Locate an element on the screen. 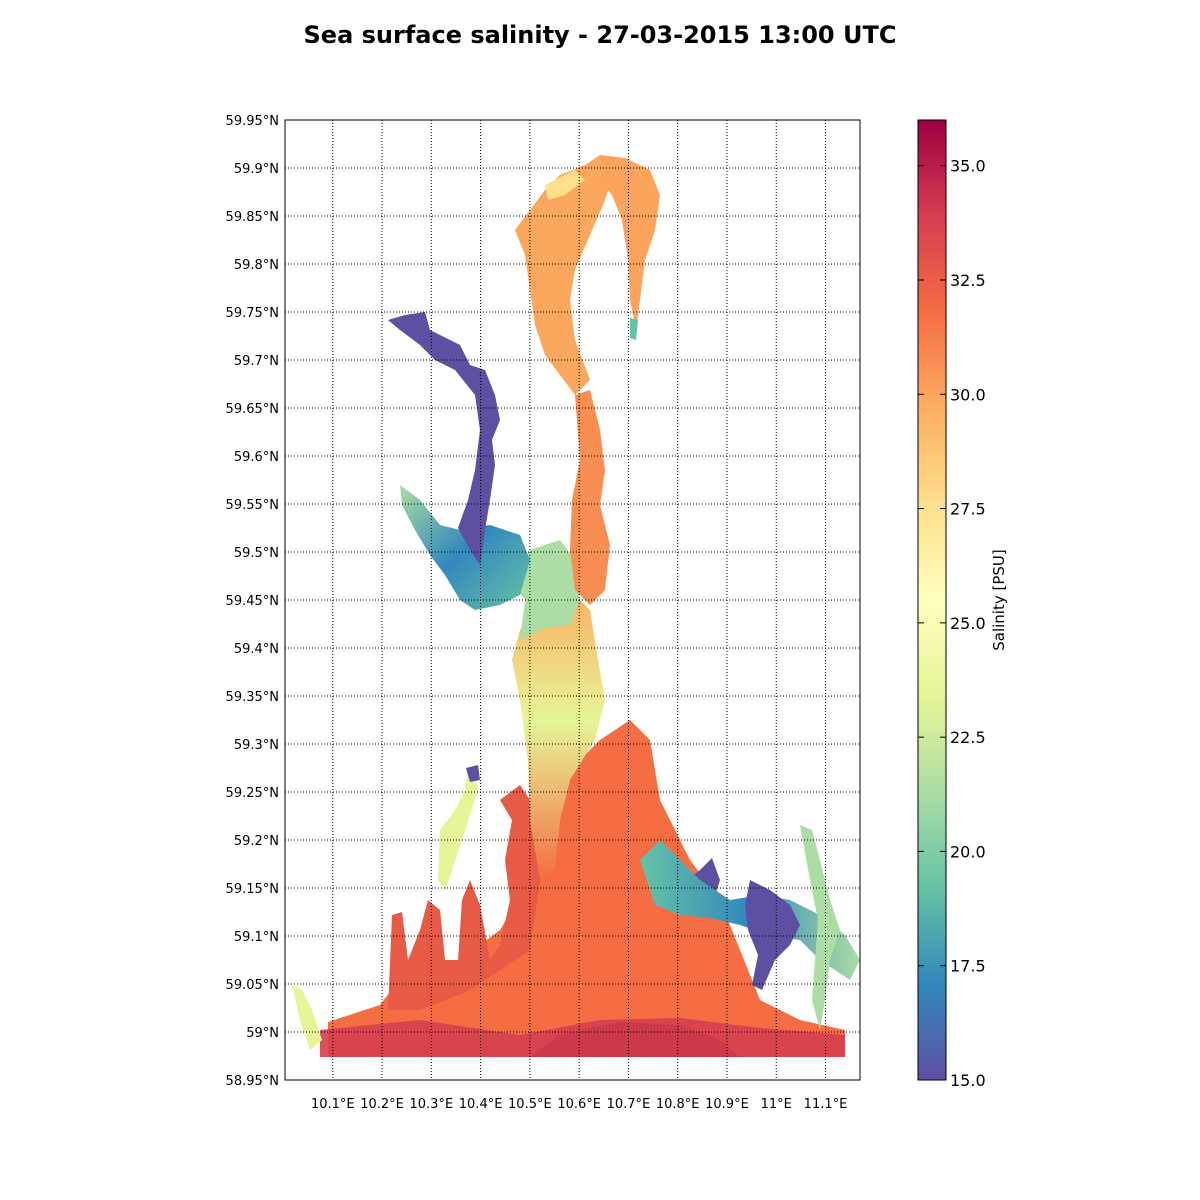 The height and width of the screenshot is (1200, 1200). region-west-channel is located at coordinates (458, 829).